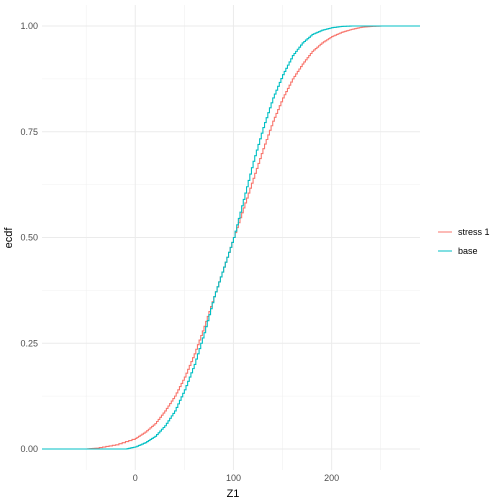  I want to click on x-tick-label: 200, so click(331, 478).